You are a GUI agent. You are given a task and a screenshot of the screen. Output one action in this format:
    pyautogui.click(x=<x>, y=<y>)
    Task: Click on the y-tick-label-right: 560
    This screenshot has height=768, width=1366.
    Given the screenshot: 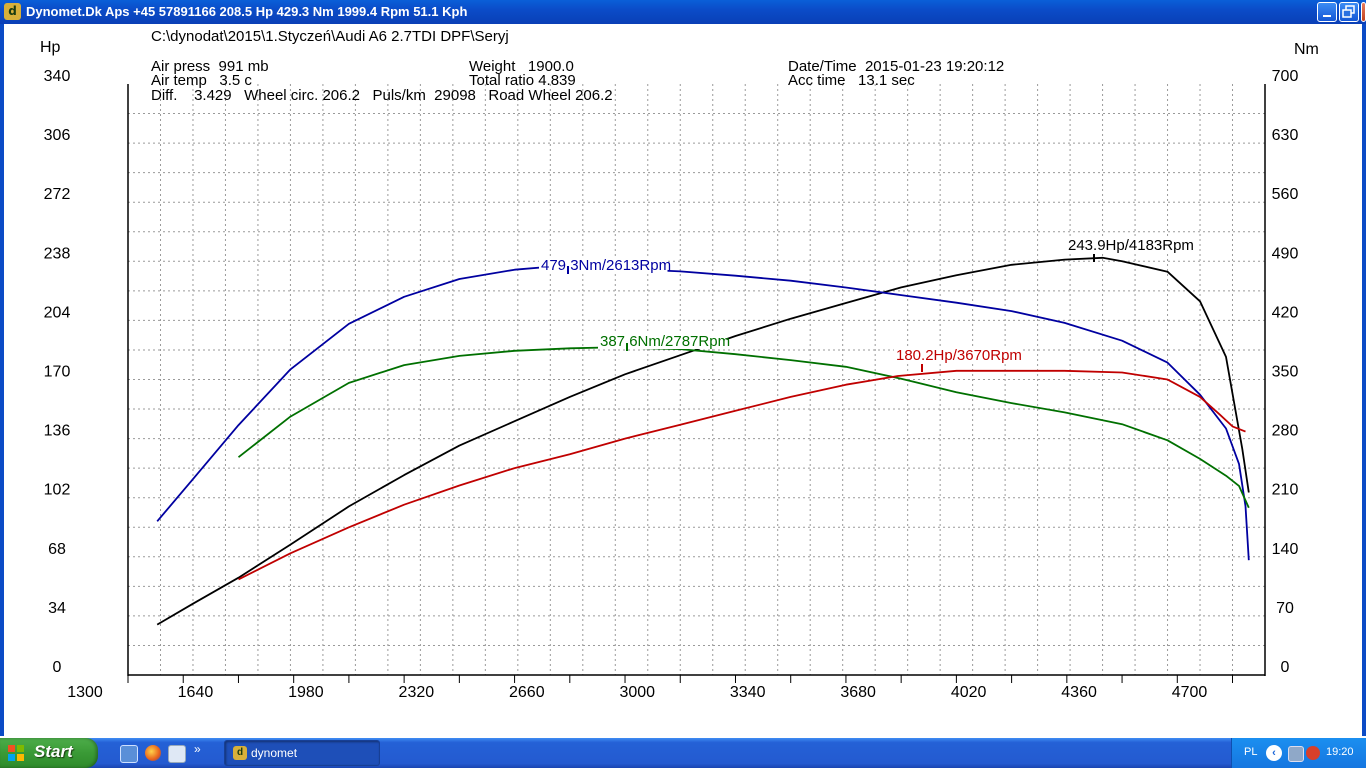 What is the action you would take?
    pyautogui.click(x=1285, y=194)
    